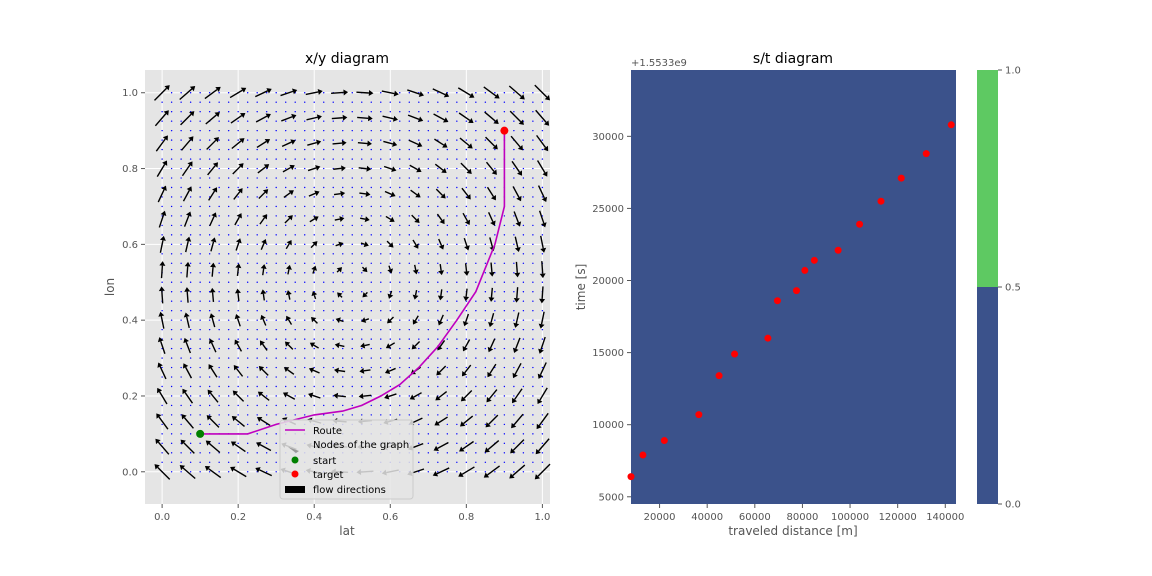 This screenshot has width=1152, height=576. Describe the element at coordinates (314, 517) in the screenshot. I see `xy-x-tick-label: 0.4` at that location.